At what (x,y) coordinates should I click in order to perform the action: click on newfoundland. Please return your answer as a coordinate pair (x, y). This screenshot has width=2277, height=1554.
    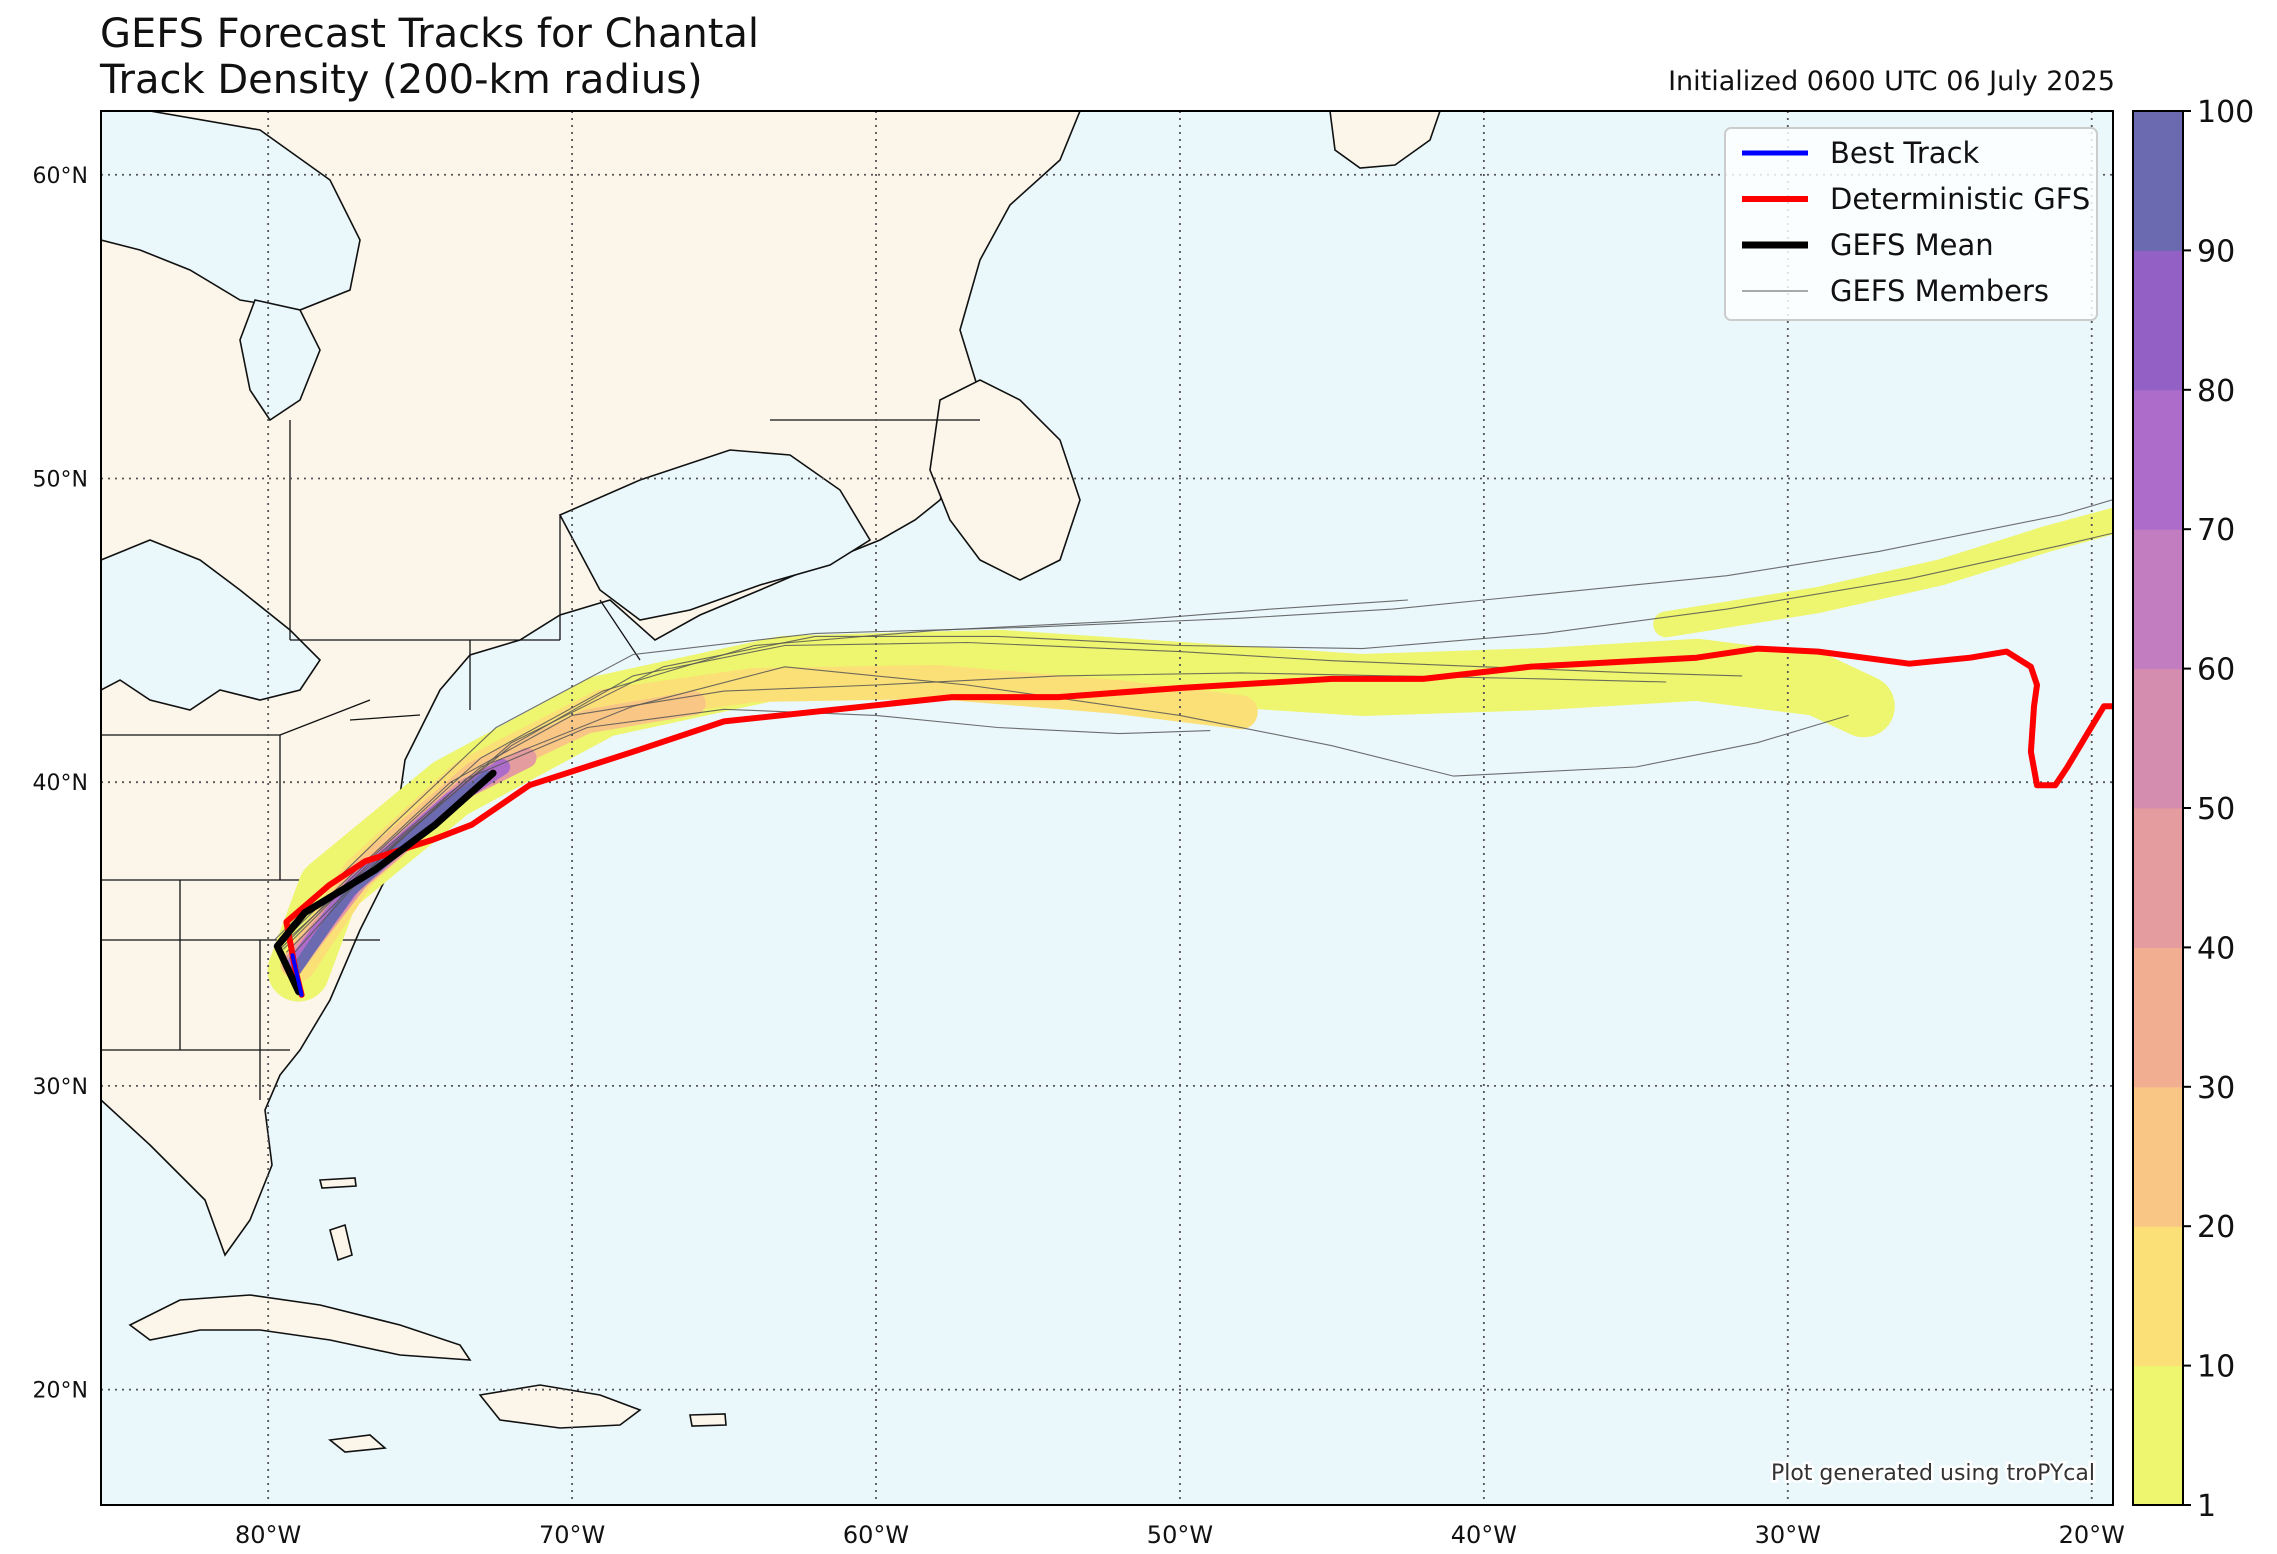
    Looking at the image, I should click on (1005, 480).